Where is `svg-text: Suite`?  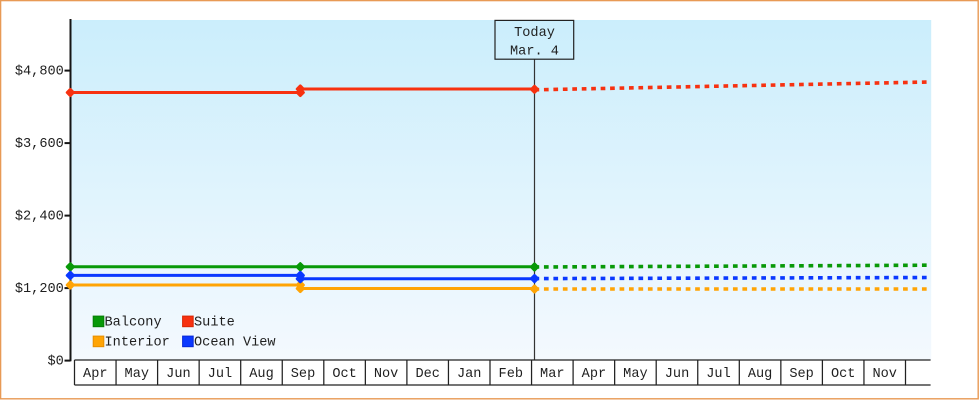 svg-text: Suite is located at coordinates (214, 323).